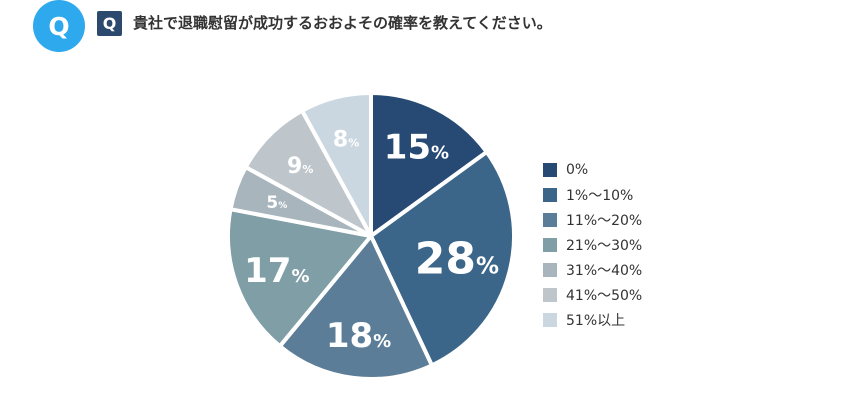 The height and width of the screenshot is (413, 864). I want to click on slice-data-label: 15%, so click(416, 148).